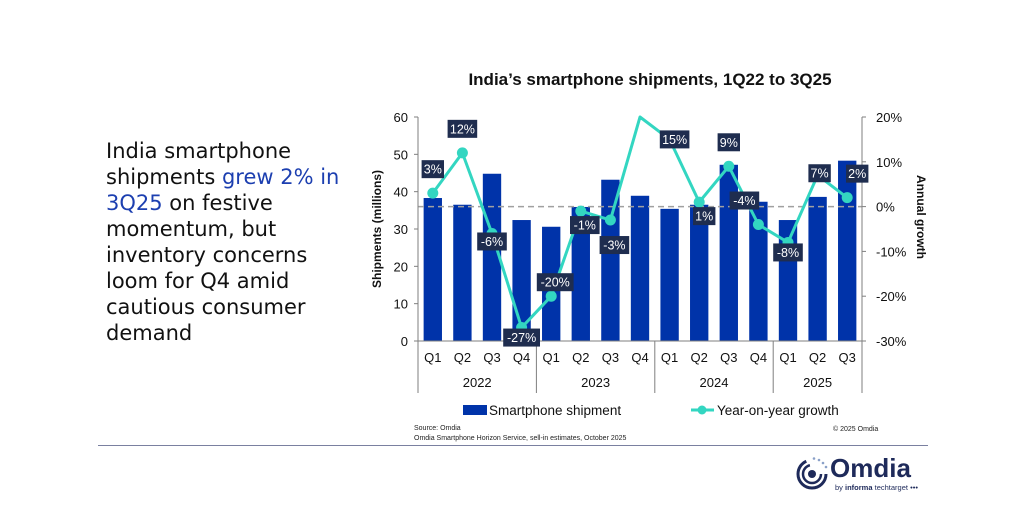 The image size is (1024, 512). I want to click on left-tick-label: 30, so click(401, 229).